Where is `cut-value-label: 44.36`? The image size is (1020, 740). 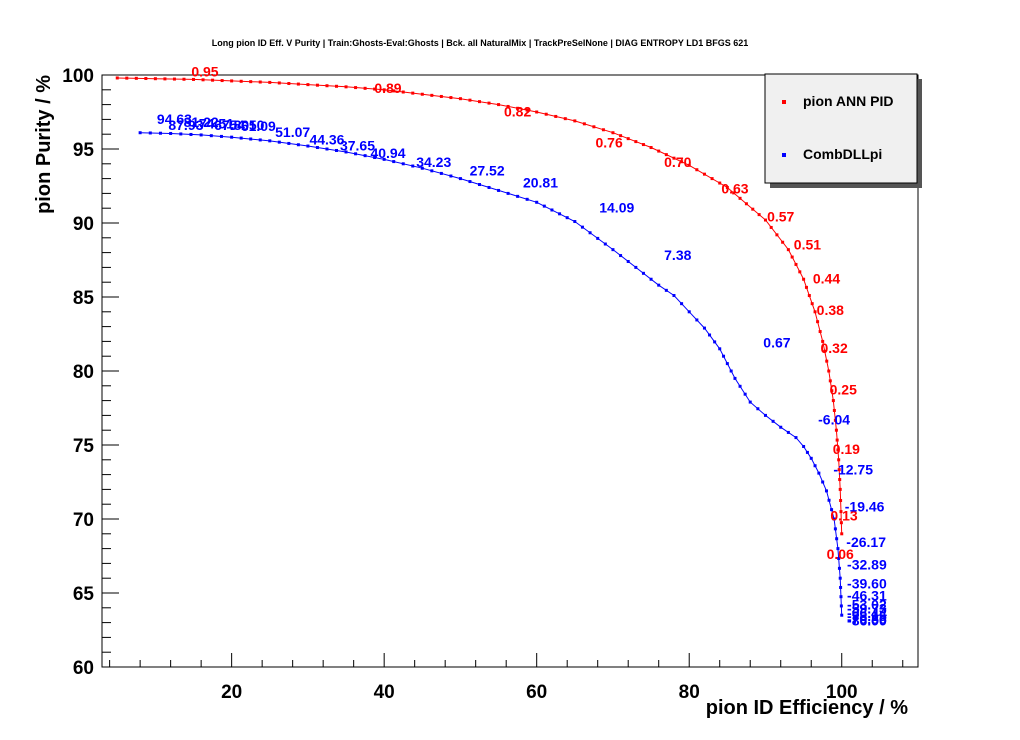
cut-value-label: 44.36 is located at coordinates (326, 140).